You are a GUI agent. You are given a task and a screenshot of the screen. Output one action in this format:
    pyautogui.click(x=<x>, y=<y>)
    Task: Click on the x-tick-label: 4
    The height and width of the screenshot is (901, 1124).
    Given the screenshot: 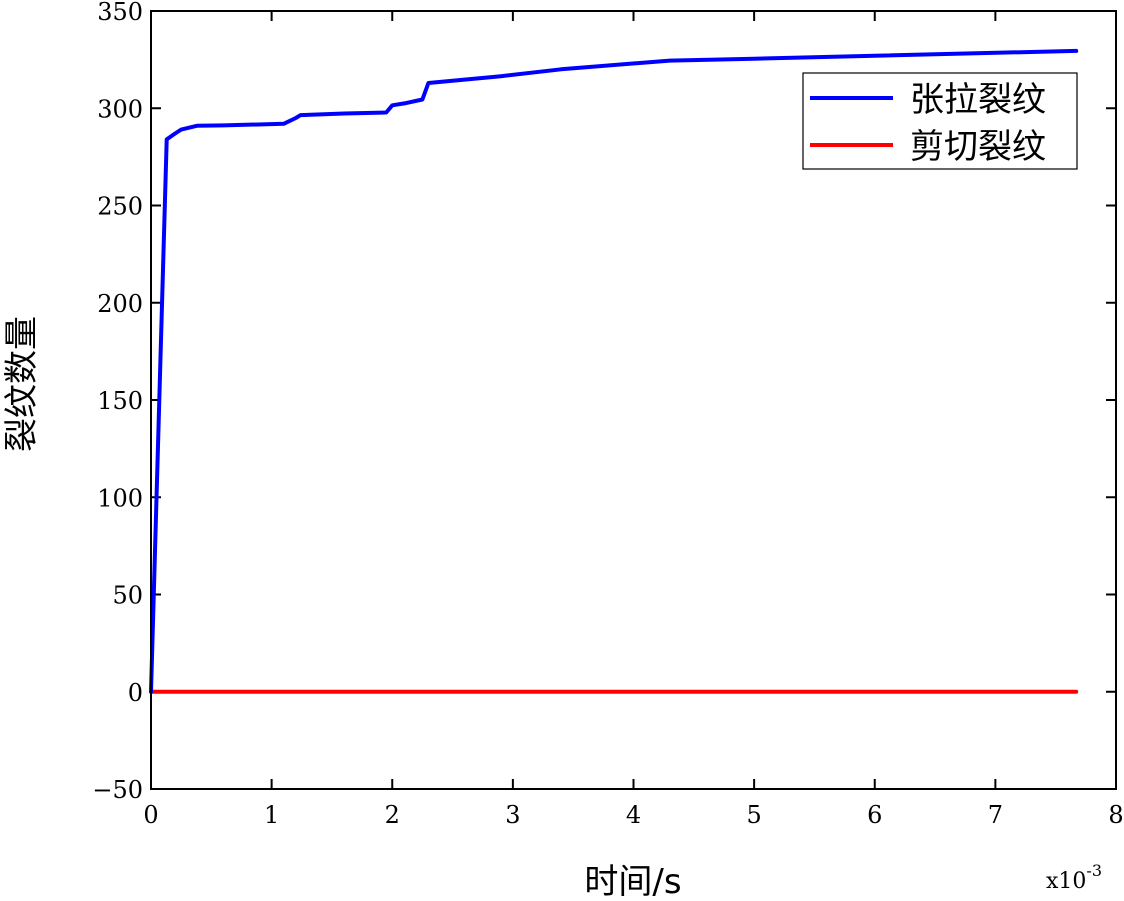 What is the action you would take?
    pyautogui.click(x=633, y=815)
    